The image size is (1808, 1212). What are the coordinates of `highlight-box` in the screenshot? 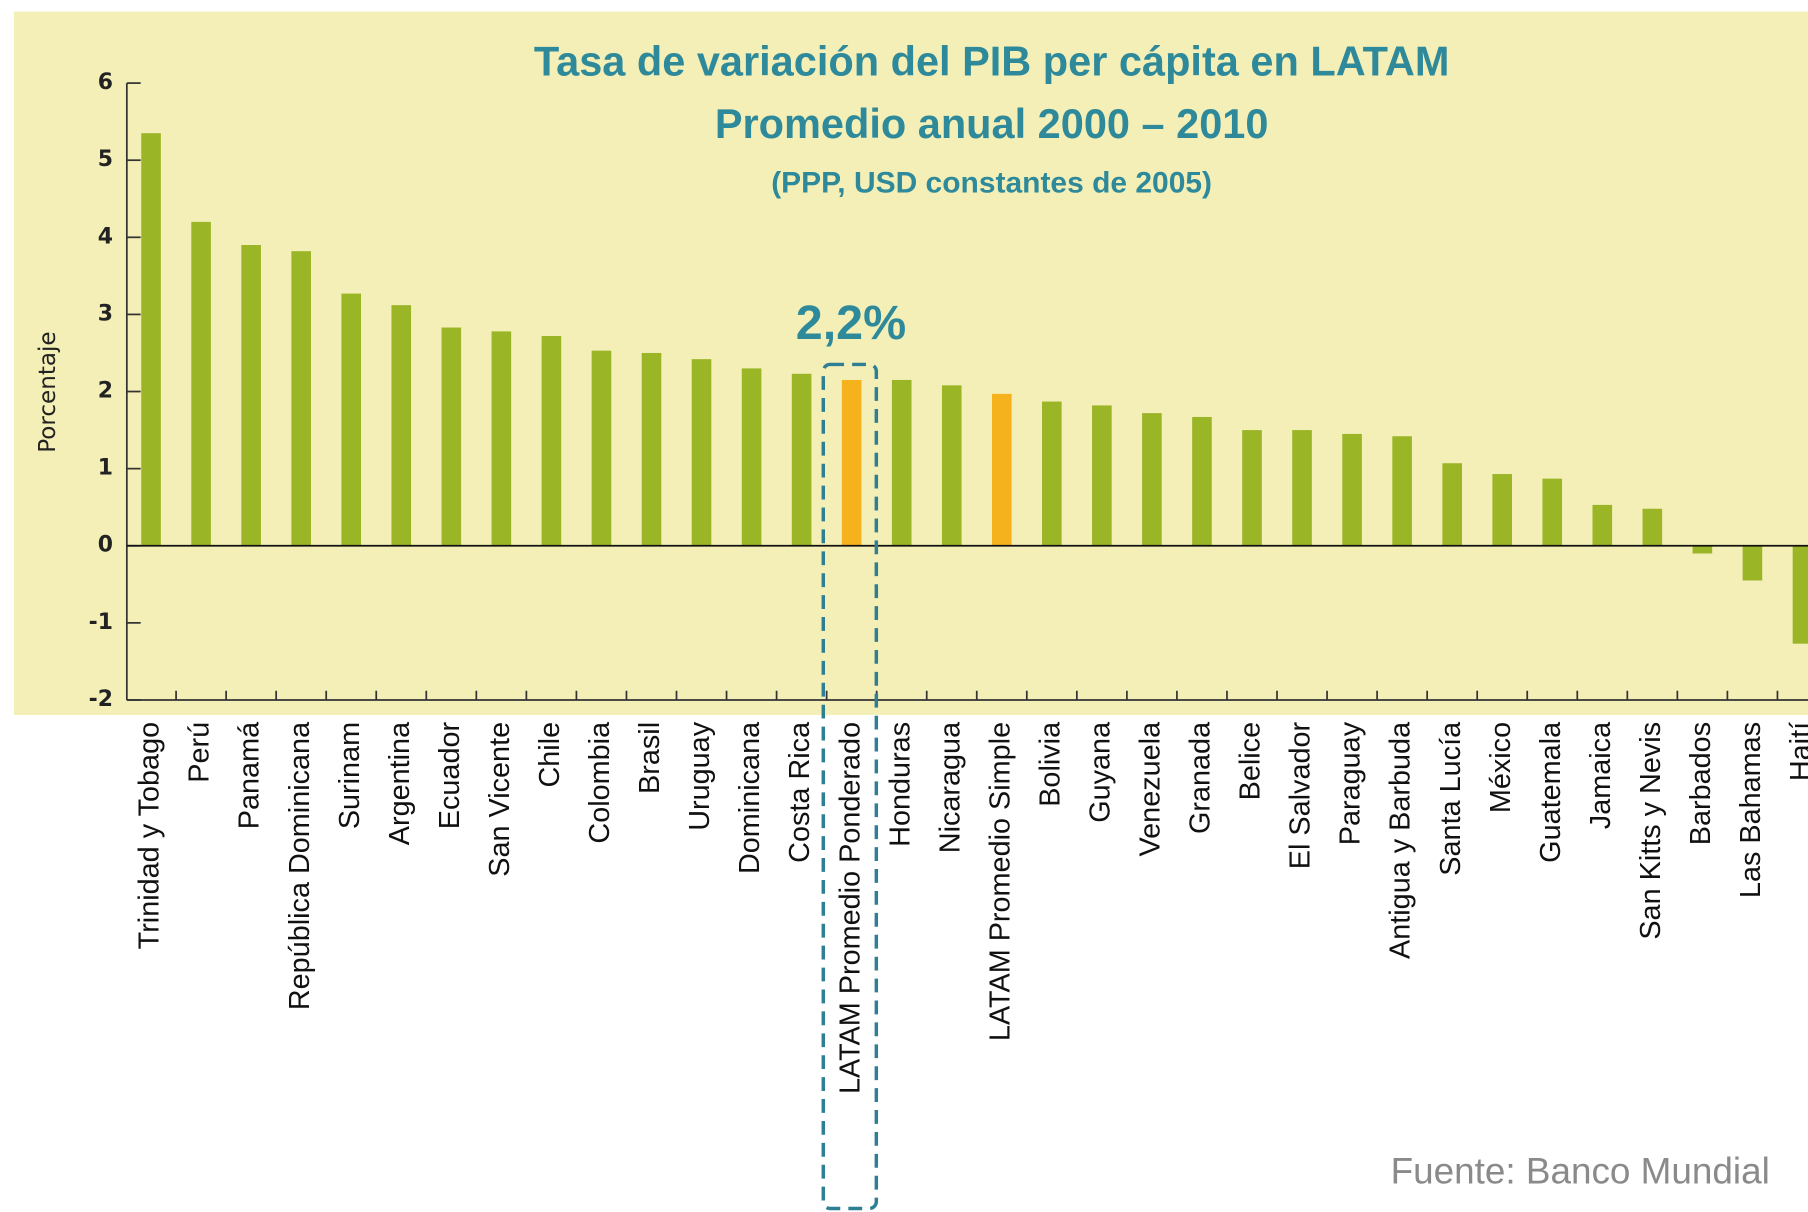 It's located at (850, 786).